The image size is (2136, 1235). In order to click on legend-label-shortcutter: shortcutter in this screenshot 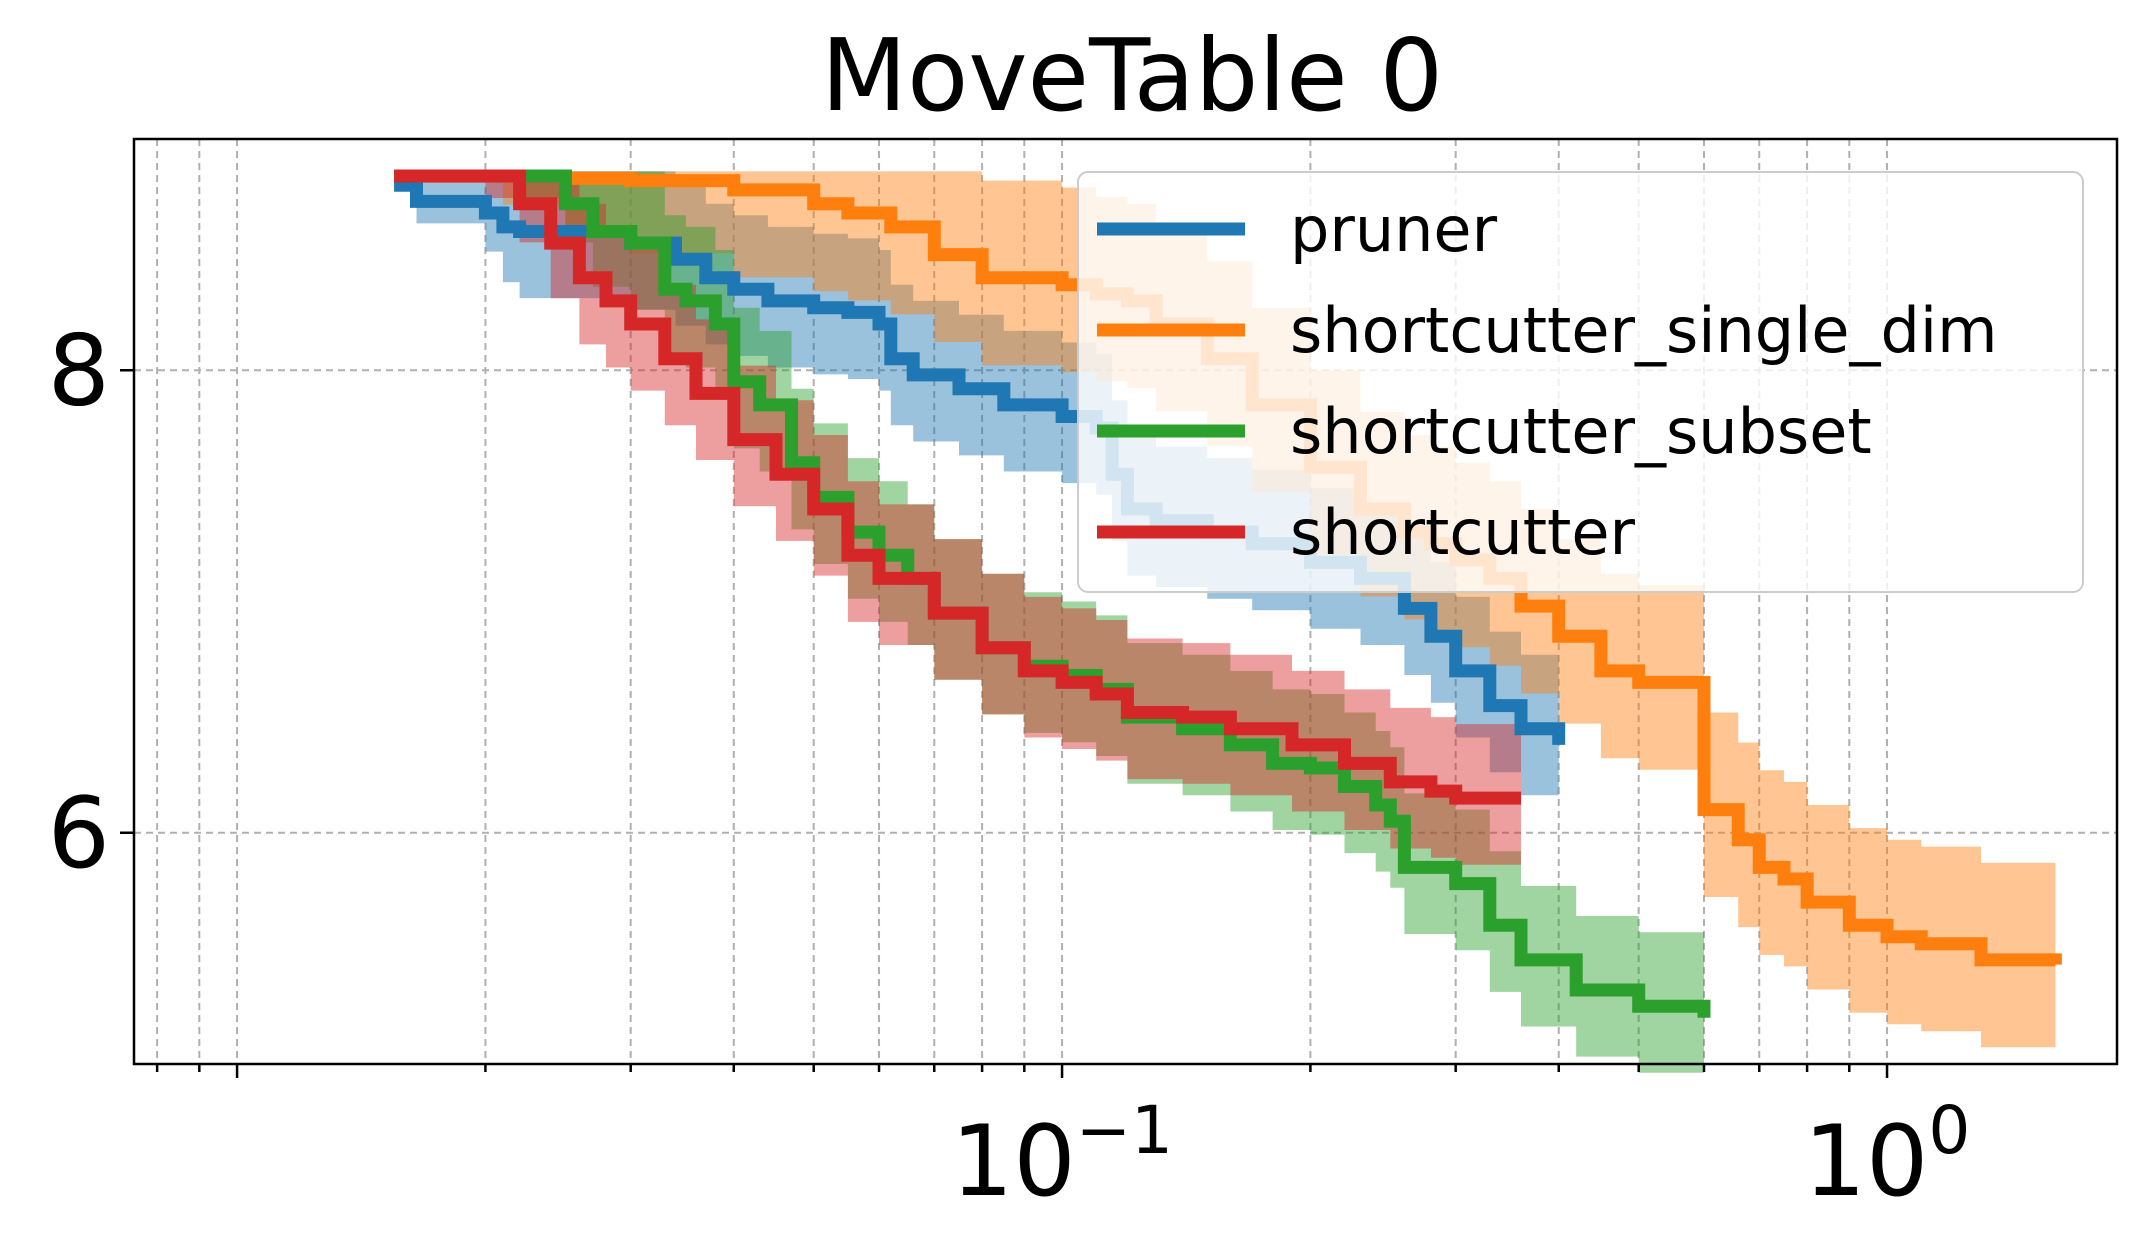, I will do `click(1462, 532)`.